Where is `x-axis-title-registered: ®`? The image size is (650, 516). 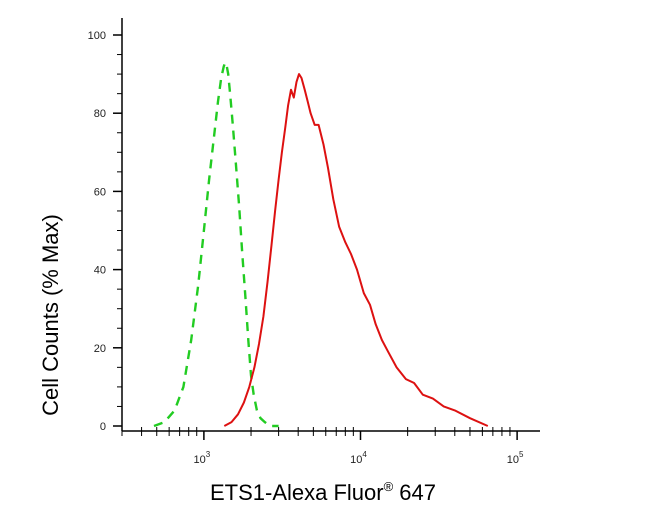
x-axis-title-registered: ® is located at coordinates (389, 486).